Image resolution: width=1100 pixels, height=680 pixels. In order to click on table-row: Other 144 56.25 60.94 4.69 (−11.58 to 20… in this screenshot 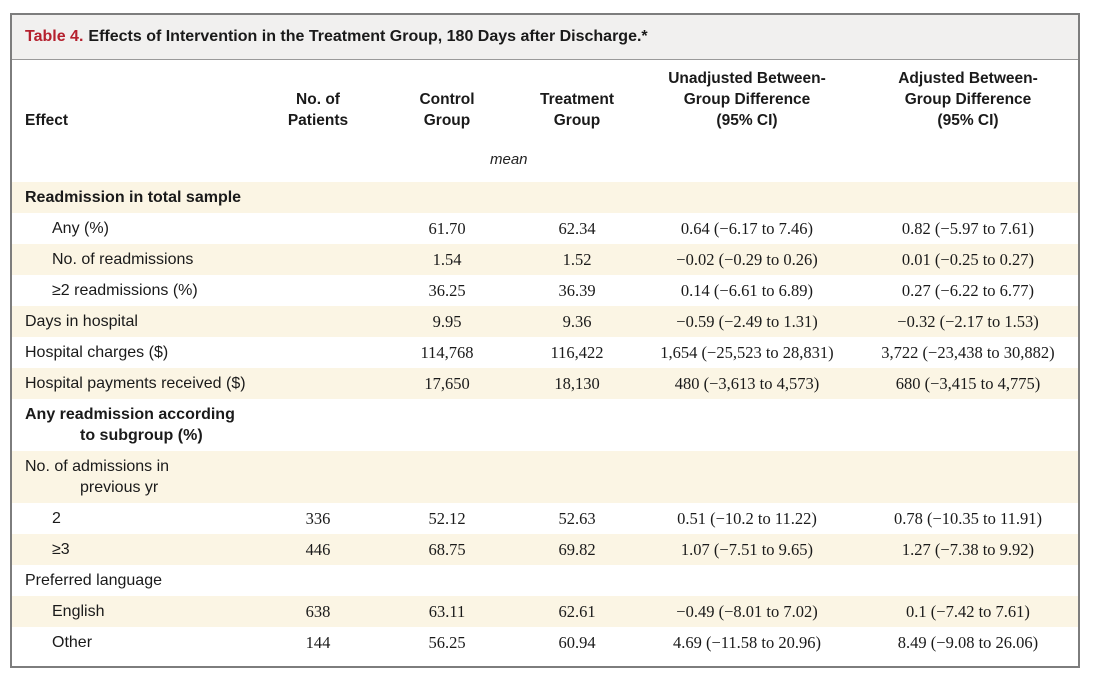, I will do `click(545, 642)`.